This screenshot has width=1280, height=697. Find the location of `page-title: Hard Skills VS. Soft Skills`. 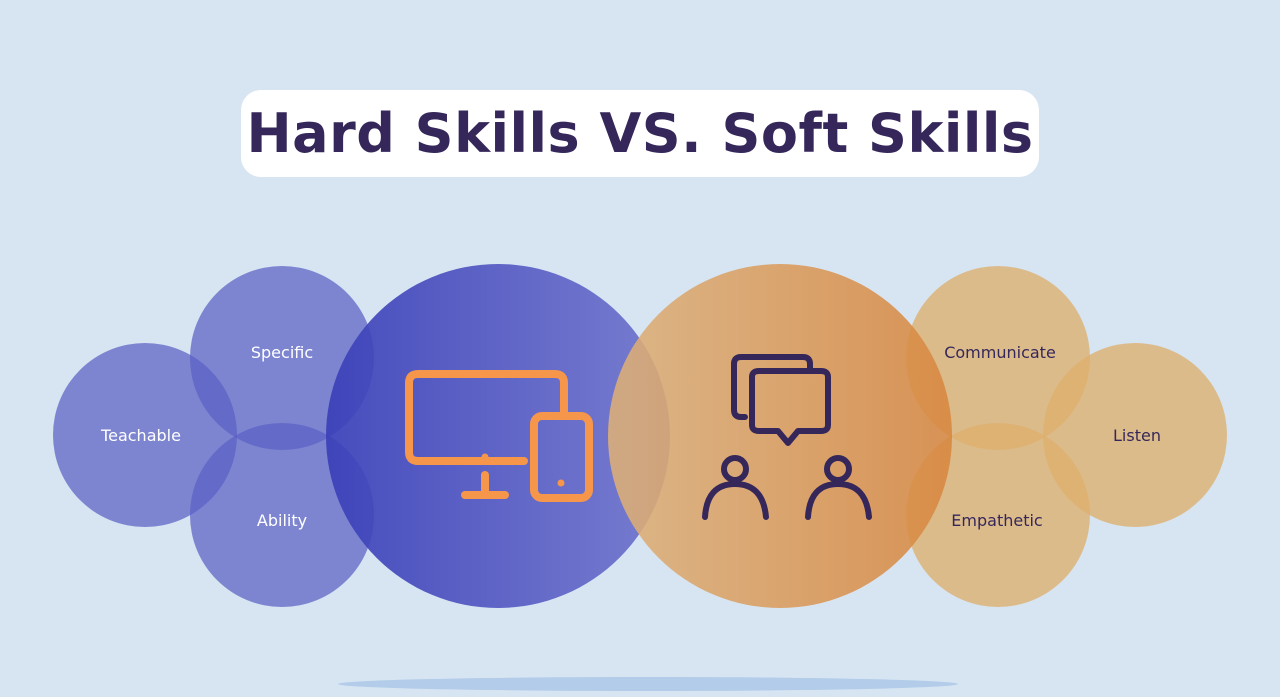

page-title: Hard Skills VS. Soft Skills is located at coordinates (640, 133).